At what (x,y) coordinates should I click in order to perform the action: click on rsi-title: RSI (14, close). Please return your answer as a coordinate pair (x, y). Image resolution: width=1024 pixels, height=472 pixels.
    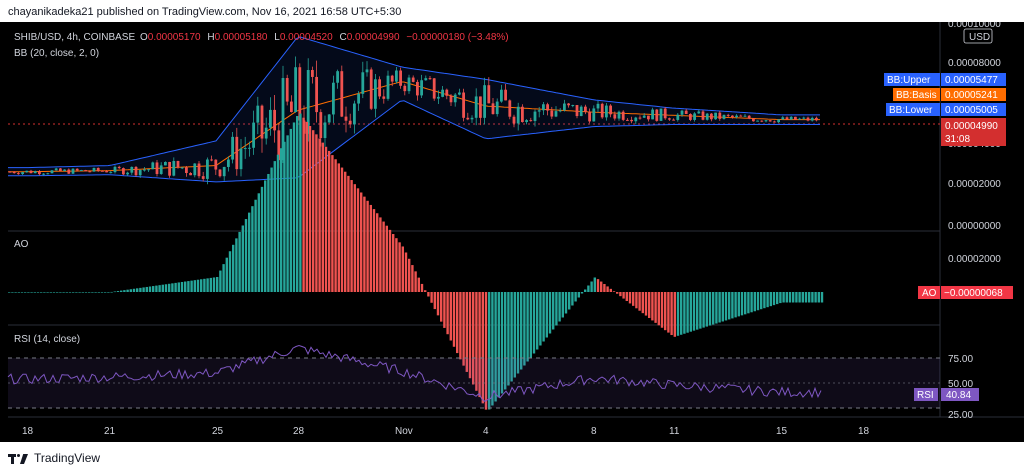
    Looking at the image, I should click on (47, 339).